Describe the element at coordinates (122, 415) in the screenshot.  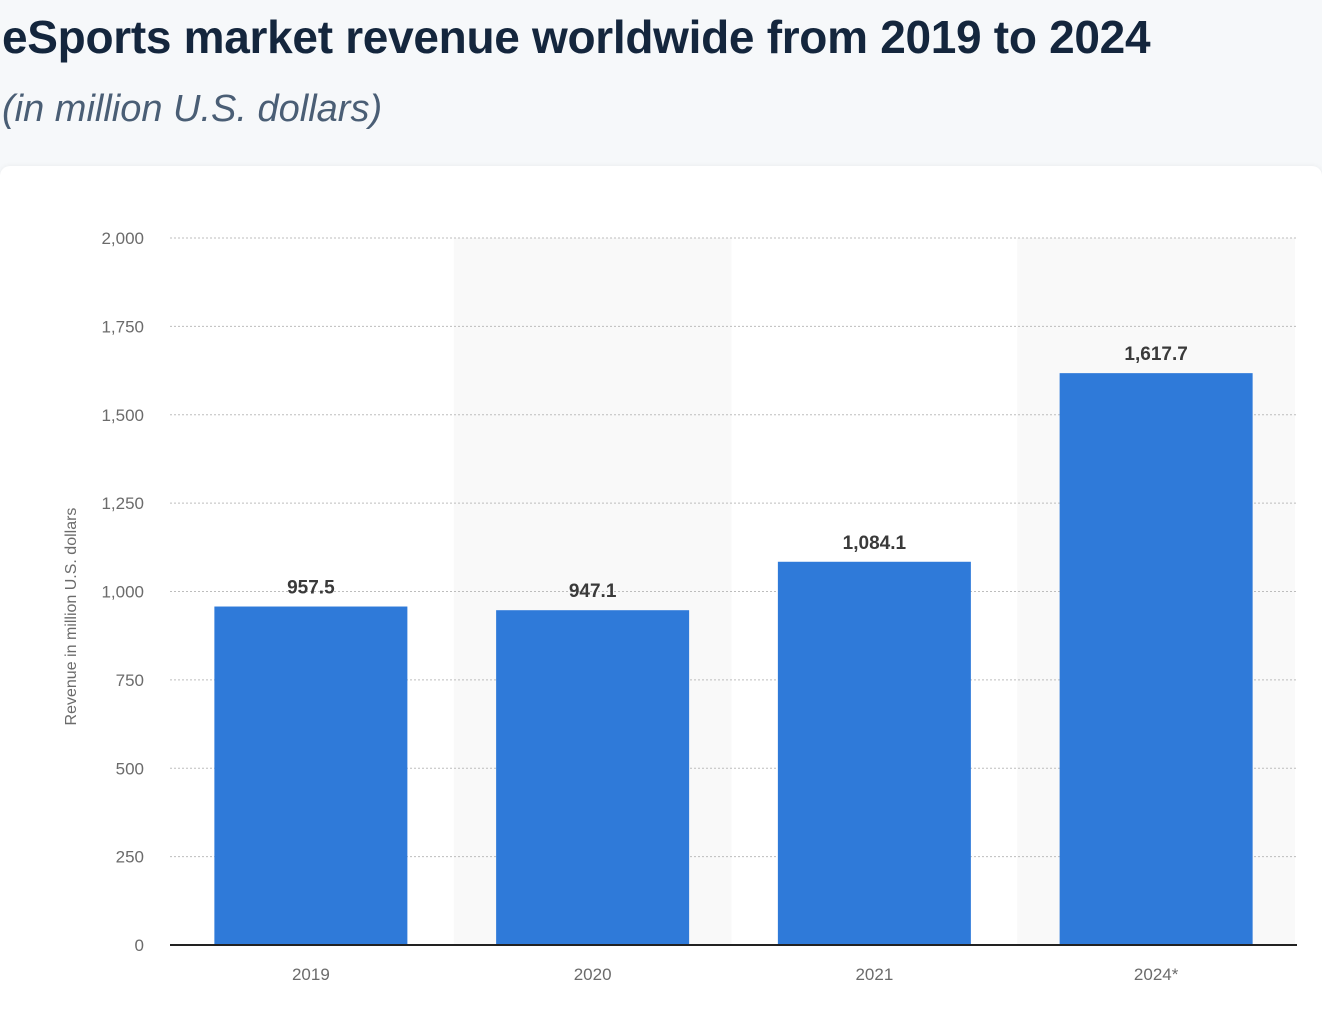
I see `y-tick-label: 1,500` at that location.